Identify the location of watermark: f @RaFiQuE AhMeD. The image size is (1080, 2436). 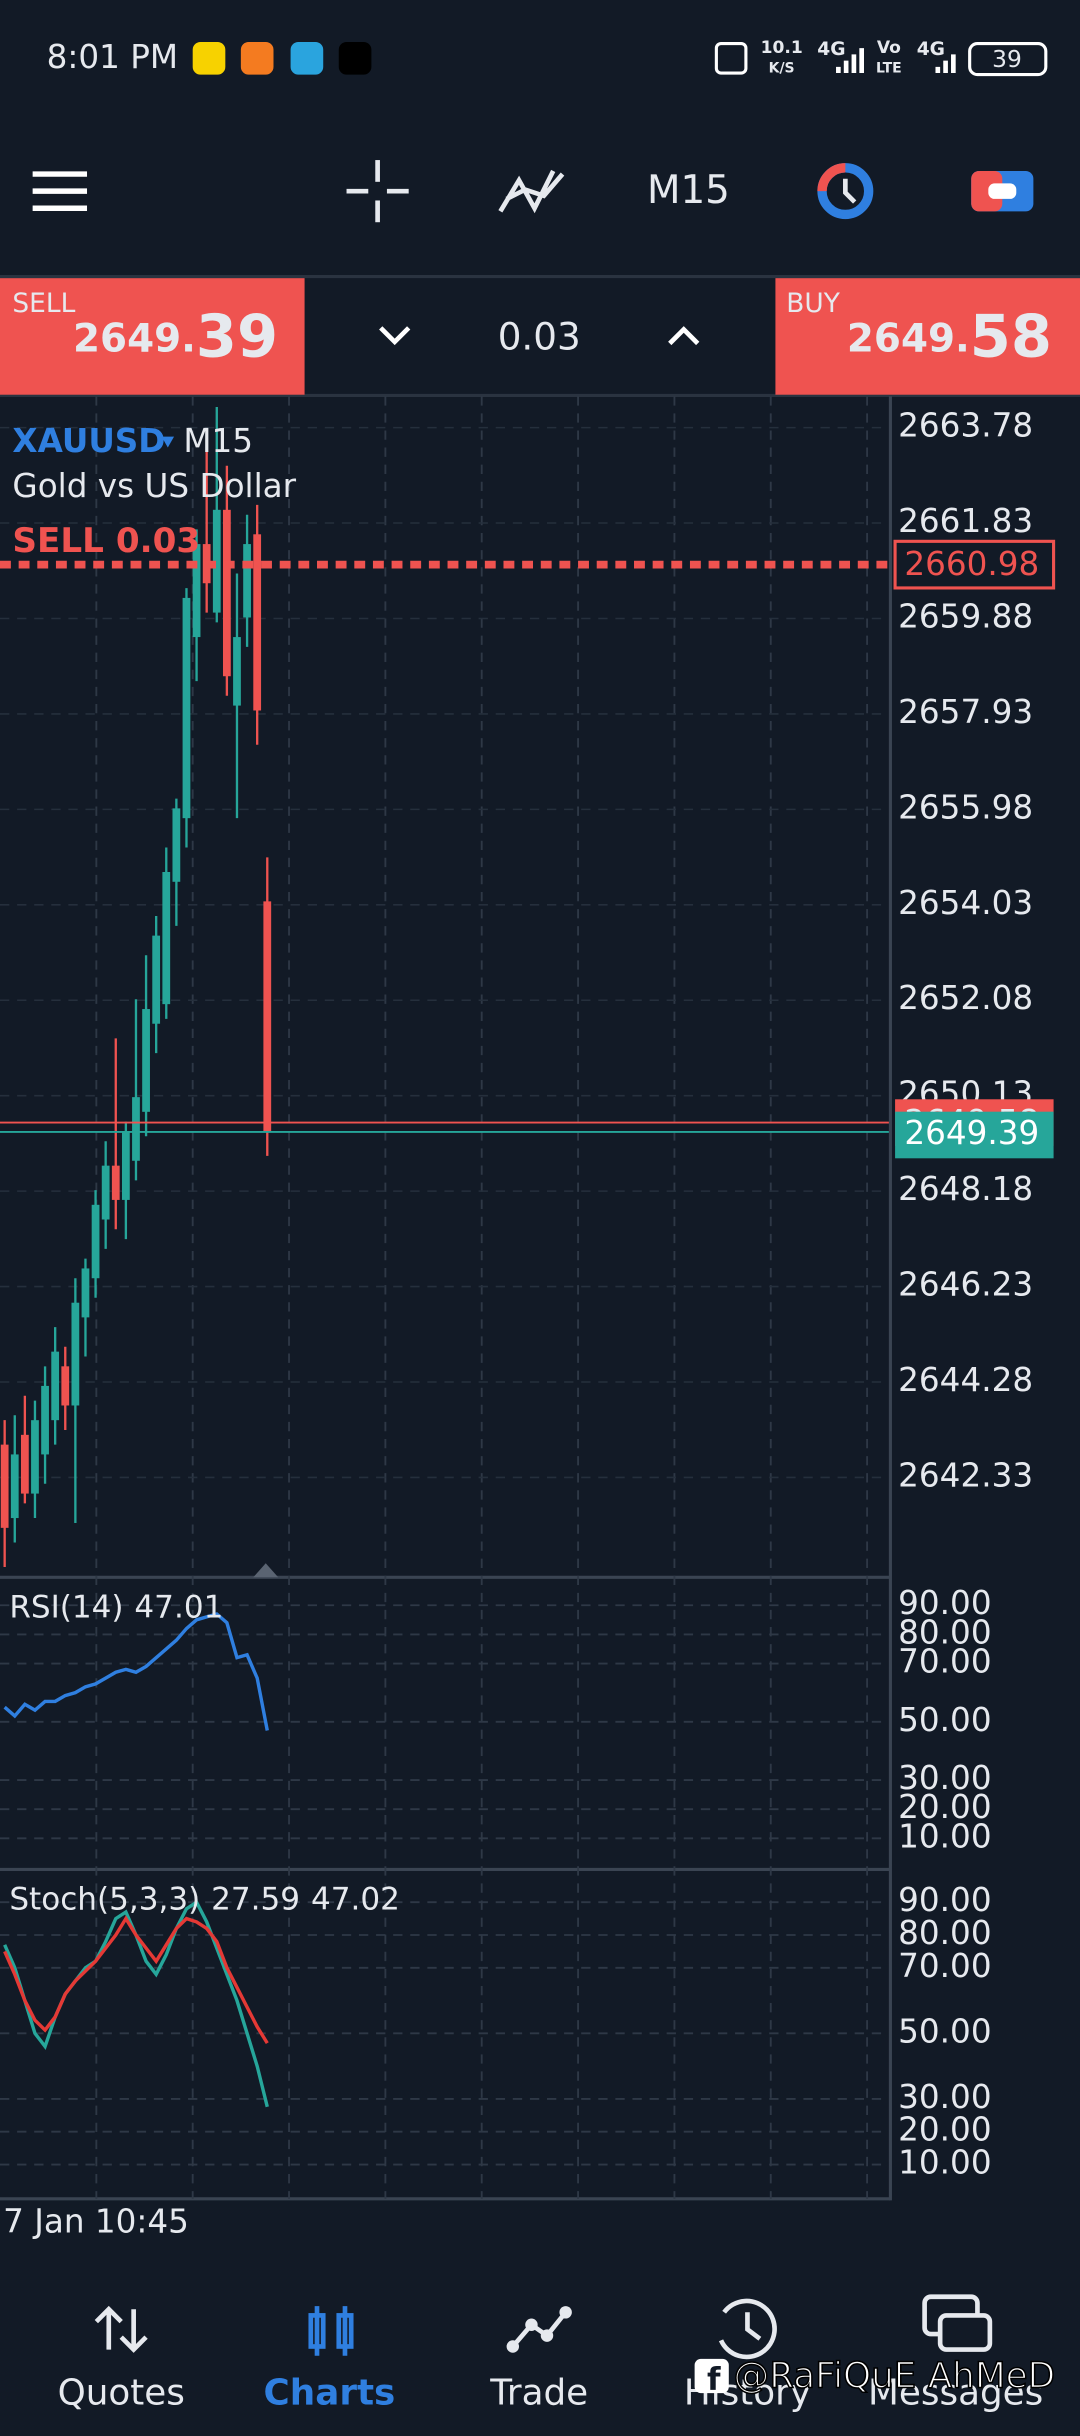
(875, 2376).